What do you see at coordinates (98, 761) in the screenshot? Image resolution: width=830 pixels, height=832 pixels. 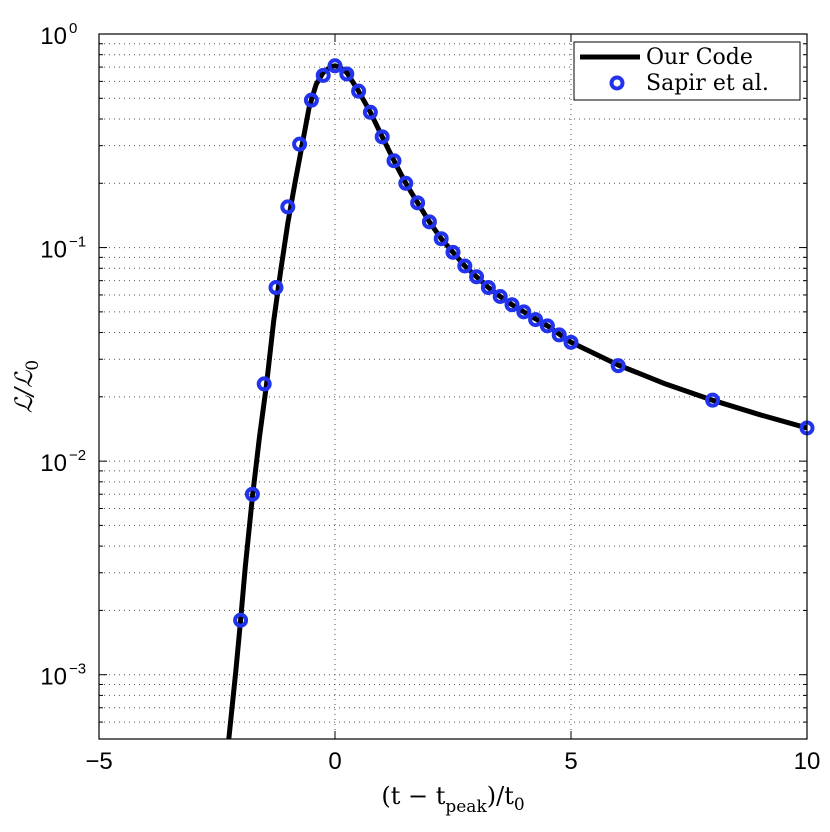 I see `x-tick-label: −5` at bounding box center [98, 761].